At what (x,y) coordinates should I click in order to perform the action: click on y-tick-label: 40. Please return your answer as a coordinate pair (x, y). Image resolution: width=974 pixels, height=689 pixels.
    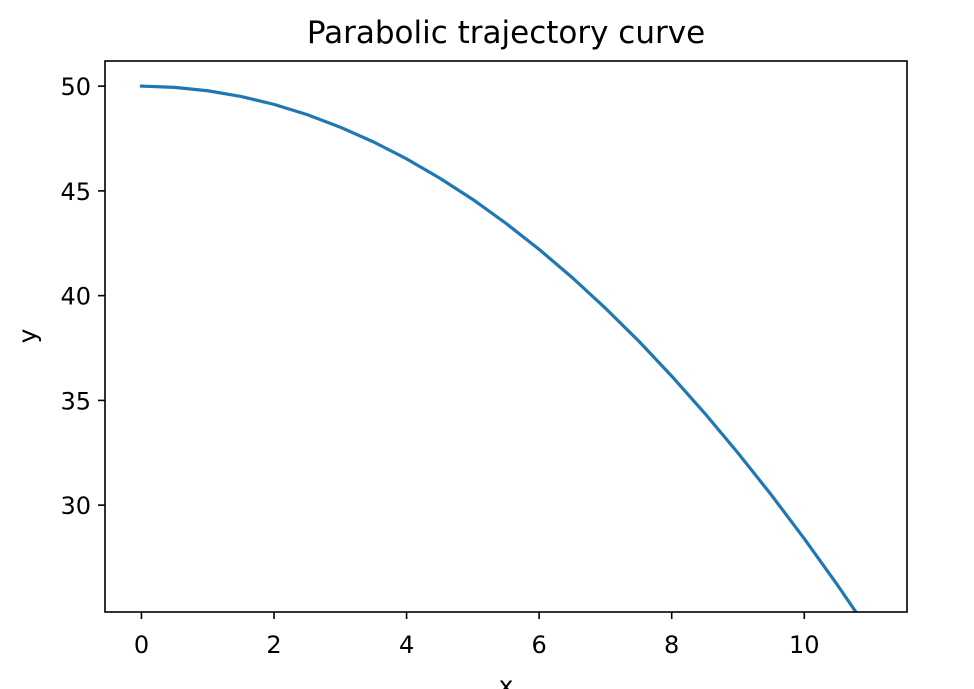
    Looking at the image, I should click on (75, 297).